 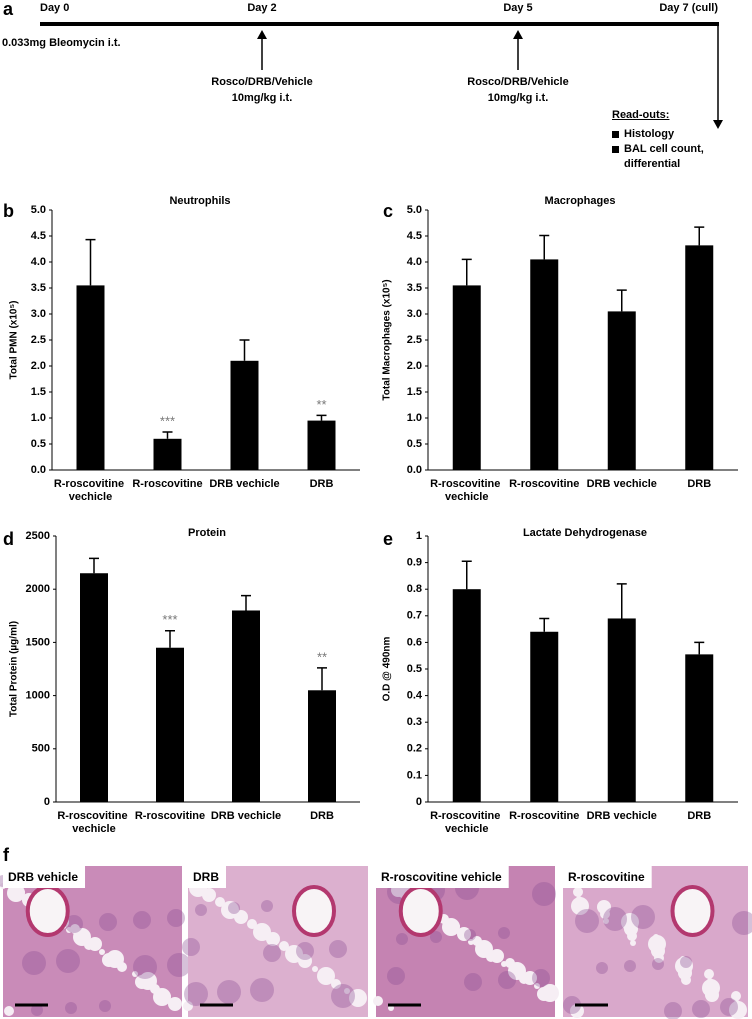 What do you see at coordinates (38, 236) in the screenshot?
I see `y-tick-label: 4.5` at bounding box center [38, 236].